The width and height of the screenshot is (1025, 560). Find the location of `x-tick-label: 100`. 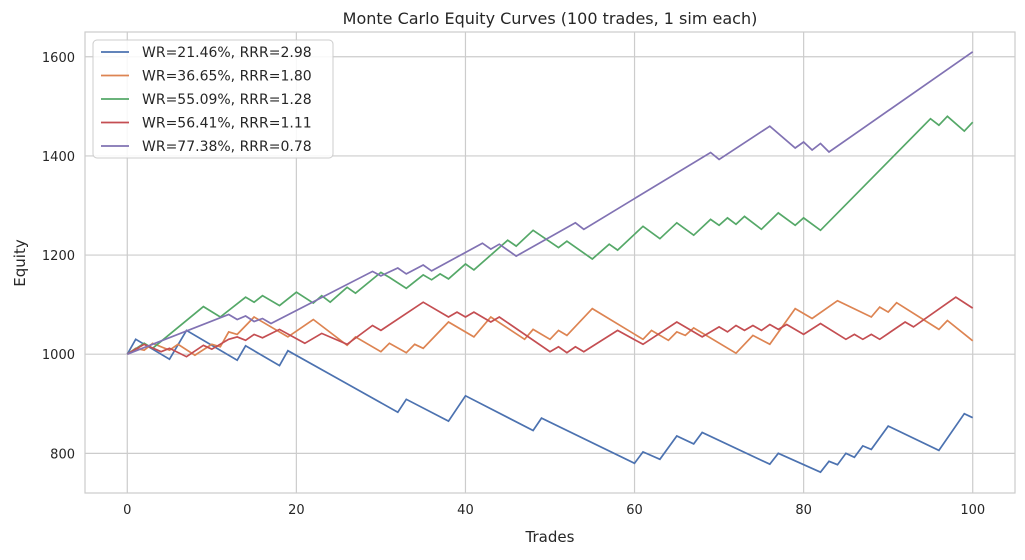

x-tick-label: 100 is located at coordinates (972, 510).